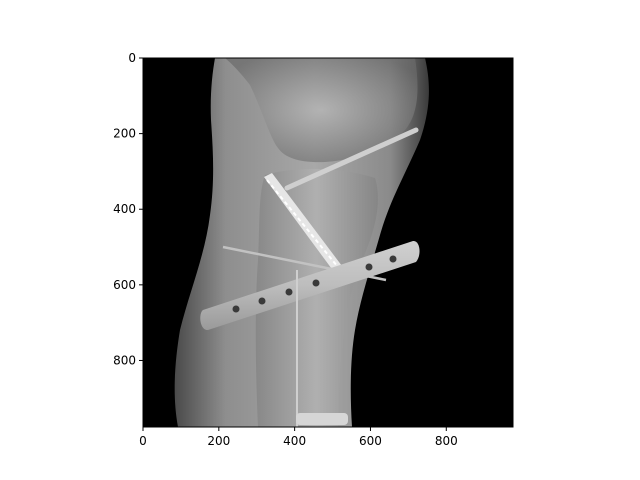 This screenshot has width=640, height=480. Describe the element at coordinates (218, 441) in the screenshot. I see `x-tick-label: 200` at that location.